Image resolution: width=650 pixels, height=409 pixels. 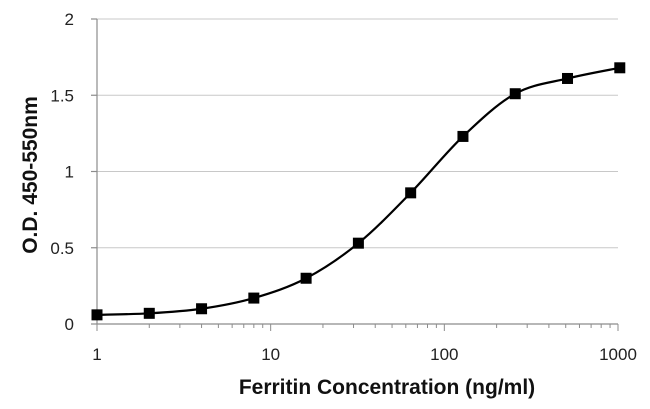 I want to click on y-axis-title: O.D. 450-550nm, so click(x=30, y=175).